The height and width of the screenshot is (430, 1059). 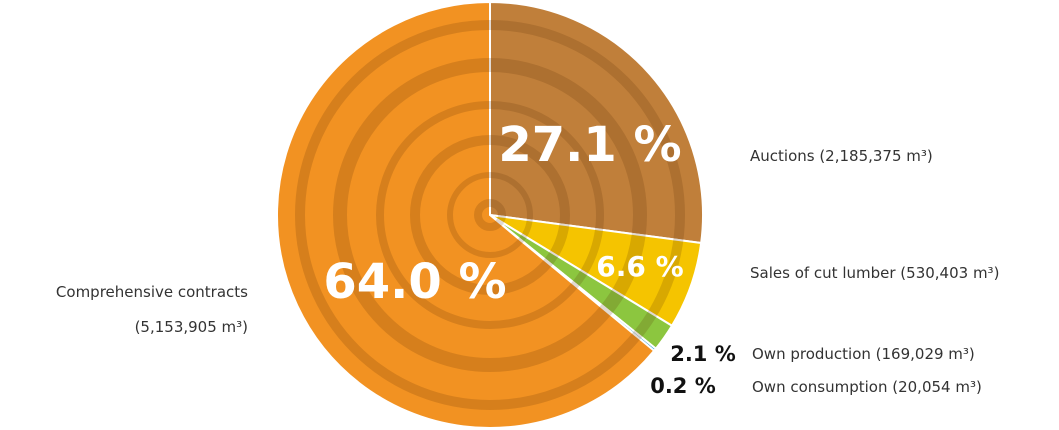 I want to click on value-label: 64.0 %, so click(x=414, y=282).